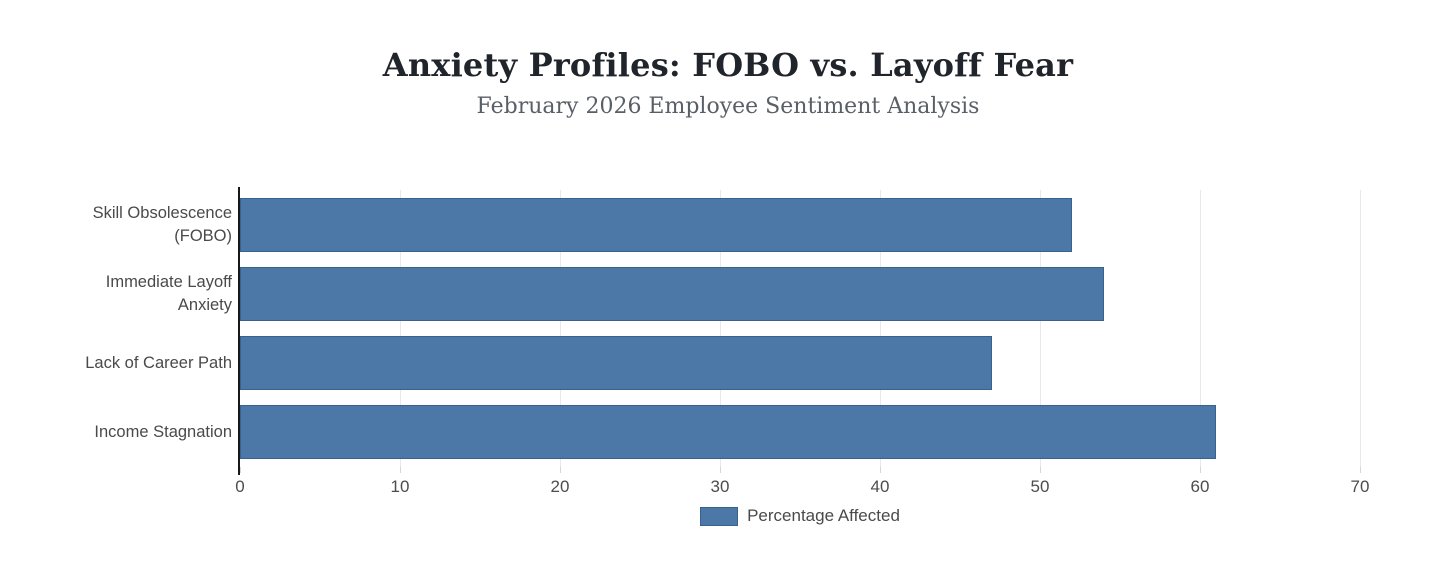  What do you see at coordinates (1360, 486) in the screenshot?
I see `x-tick-label-70: 70` at bounding box center [1360, 486].